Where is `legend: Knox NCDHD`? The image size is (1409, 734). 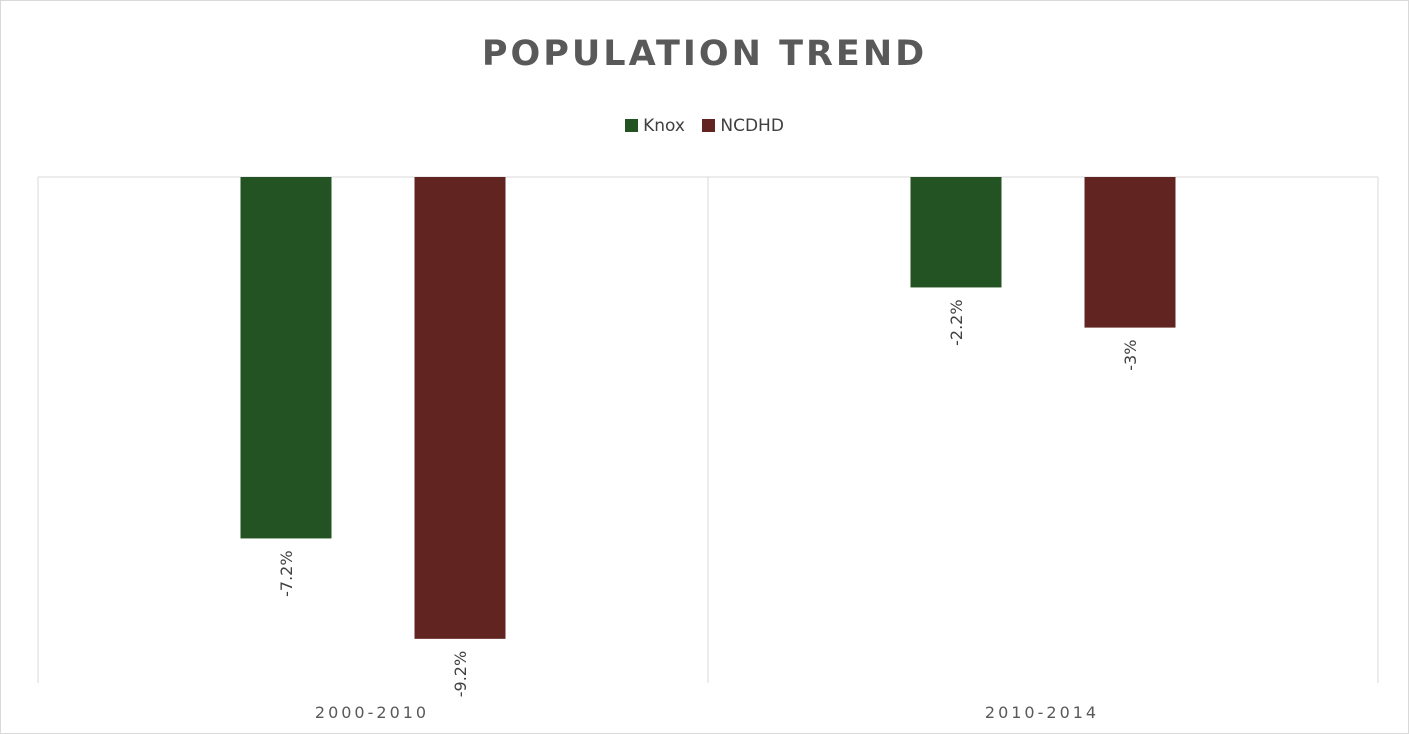 legend: Knox NCDHD is located at coordinates (704, 126).